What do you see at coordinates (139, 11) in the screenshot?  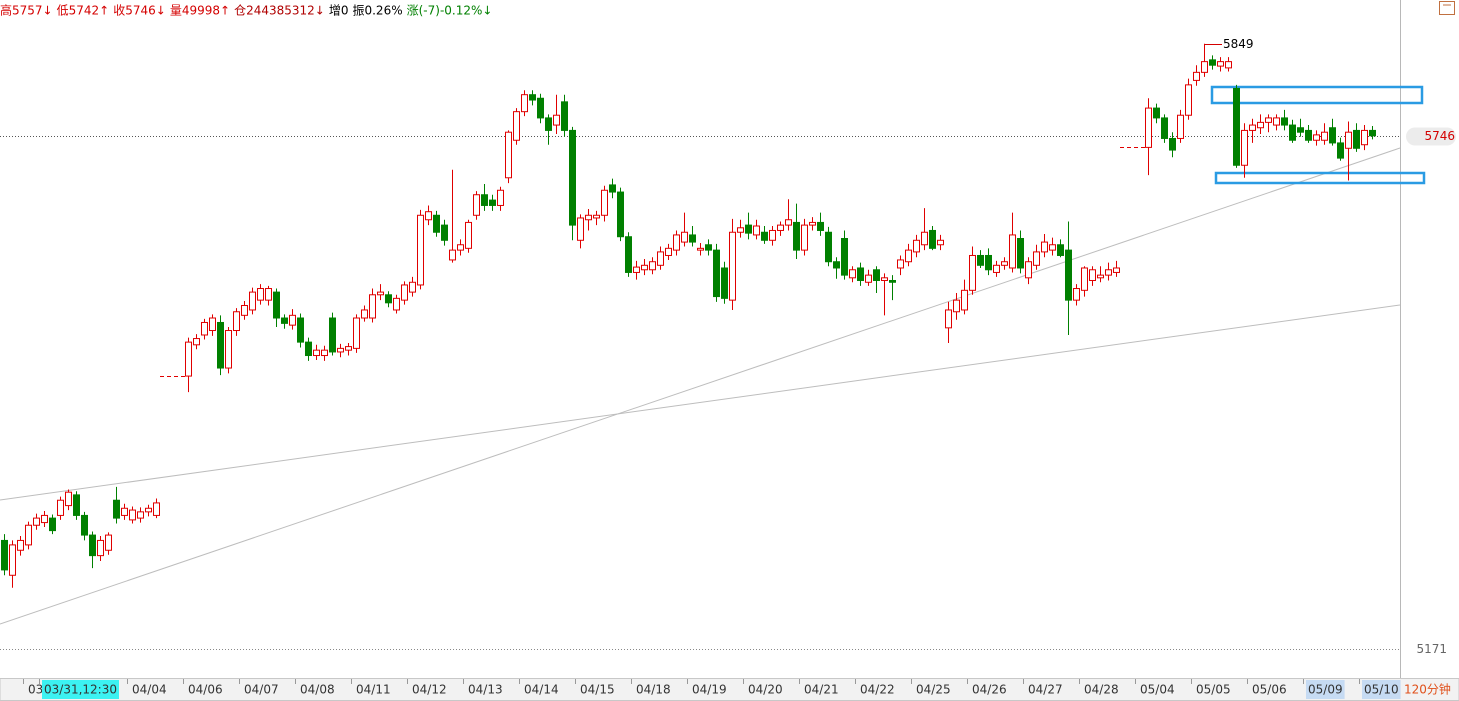 I see `header-item: 收5746↓` at bounding box center [139, 11].